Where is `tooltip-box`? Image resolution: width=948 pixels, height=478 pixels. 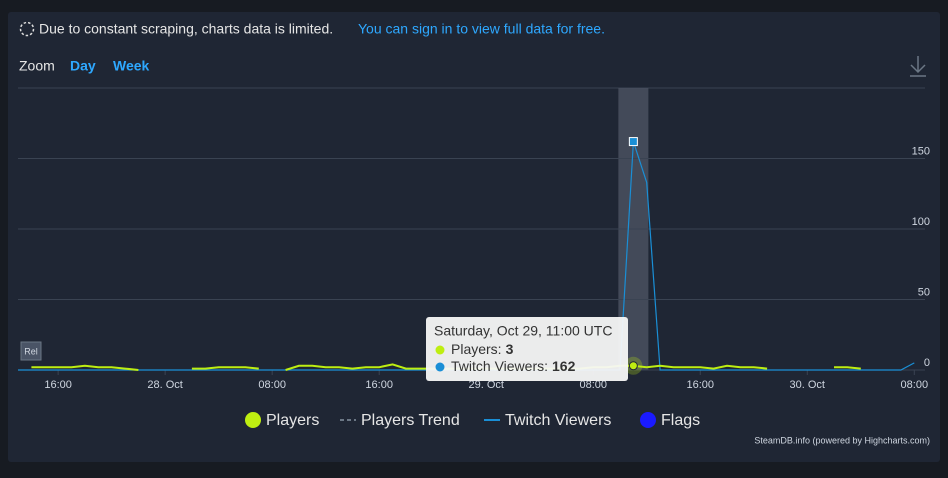 tooltip-box is located at coordinates (527, 349).